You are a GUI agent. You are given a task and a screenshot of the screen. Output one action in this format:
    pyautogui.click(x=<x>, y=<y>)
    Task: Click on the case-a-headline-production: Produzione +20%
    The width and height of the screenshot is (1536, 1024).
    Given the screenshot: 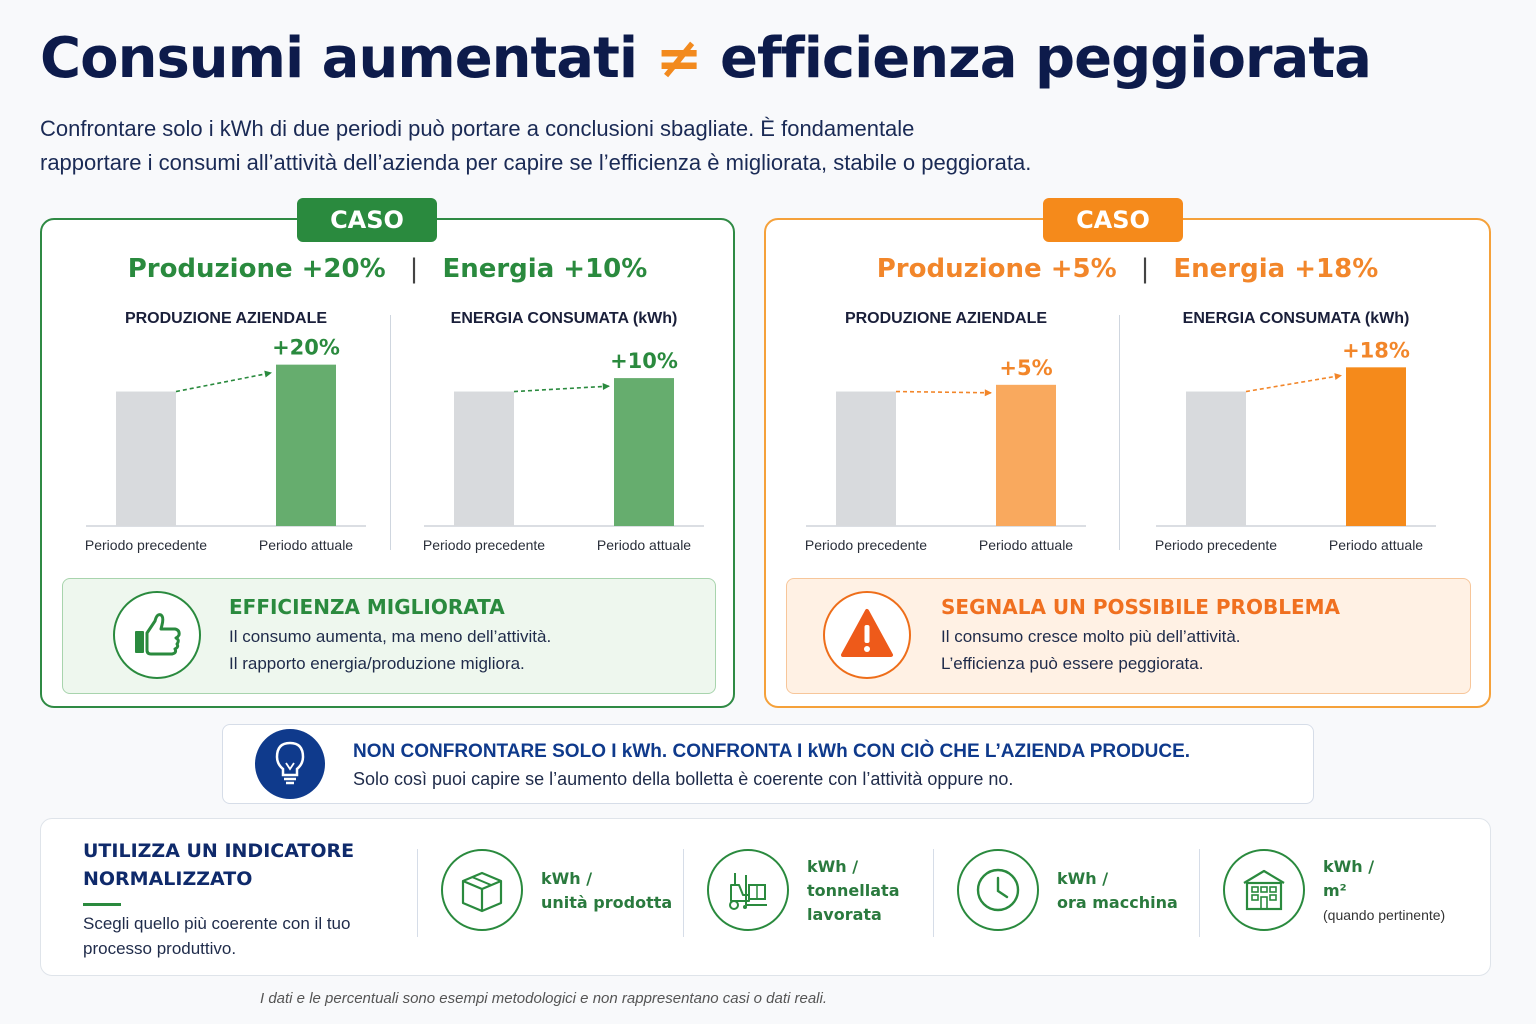 What is the action you would take?
    pyautogui.click(x=256, y=269)
    